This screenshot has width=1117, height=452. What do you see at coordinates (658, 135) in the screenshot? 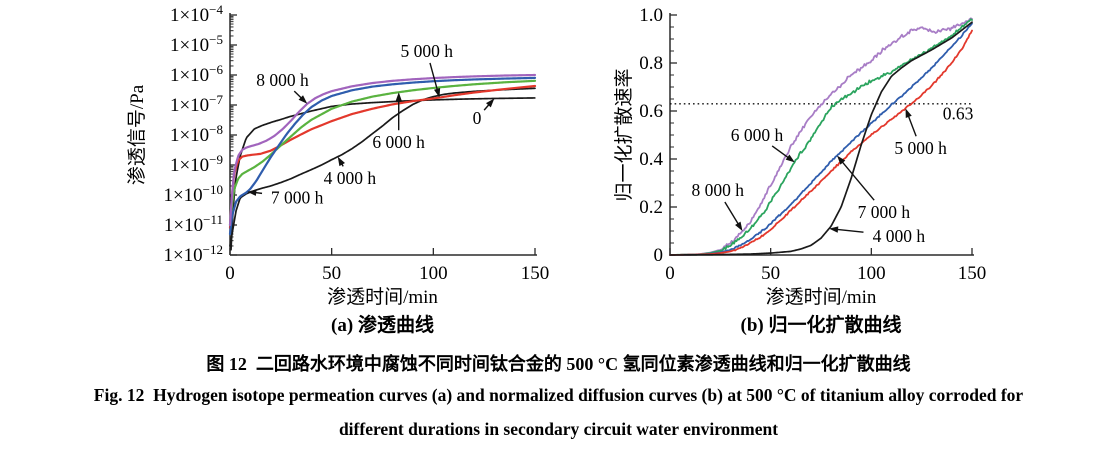
I see `y-axis-ticks: 0 0.2 0.4 0.6 0.8 1.0` at bounding box center [658, 135].